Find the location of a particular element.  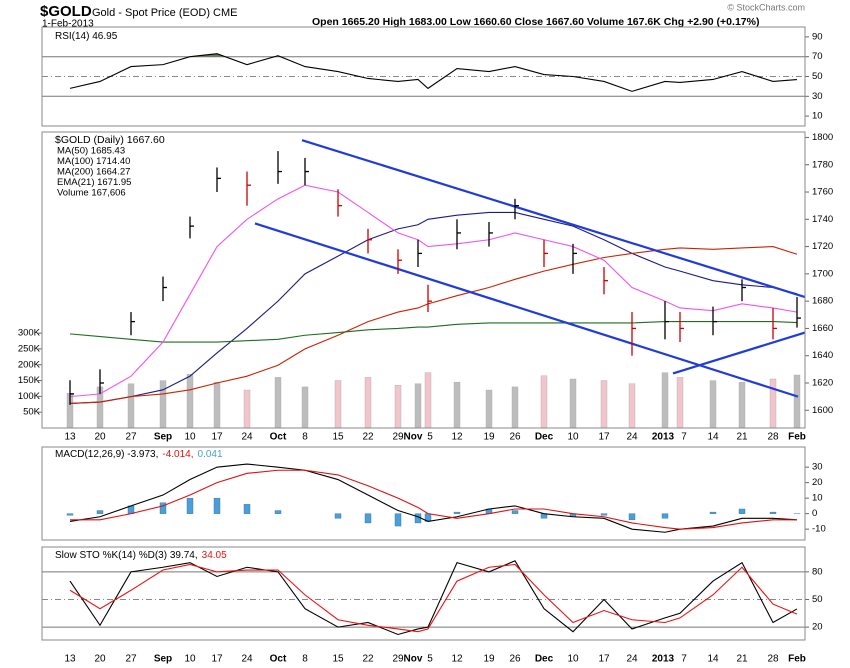

y2-tick-label: 200K is located at coordinates (29, 364).